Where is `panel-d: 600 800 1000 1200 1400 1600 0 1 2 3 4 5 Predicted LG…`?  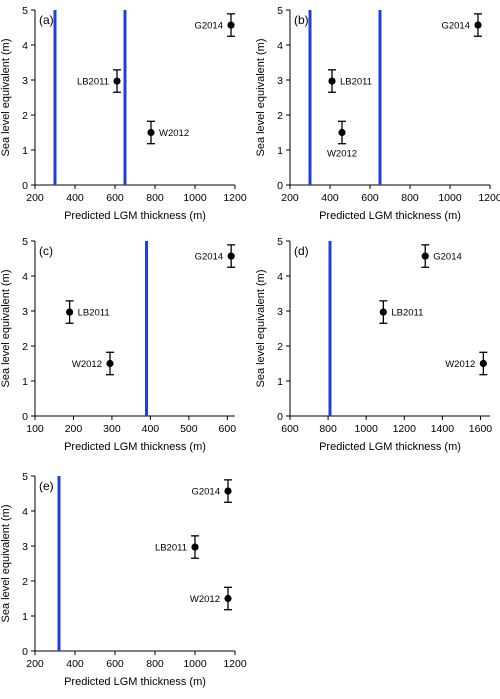
panel-d: 600 800 1000 1200 1400 1600 0 1 2 3 4 5 Predicted LG… is located at coordinates (373, 344).